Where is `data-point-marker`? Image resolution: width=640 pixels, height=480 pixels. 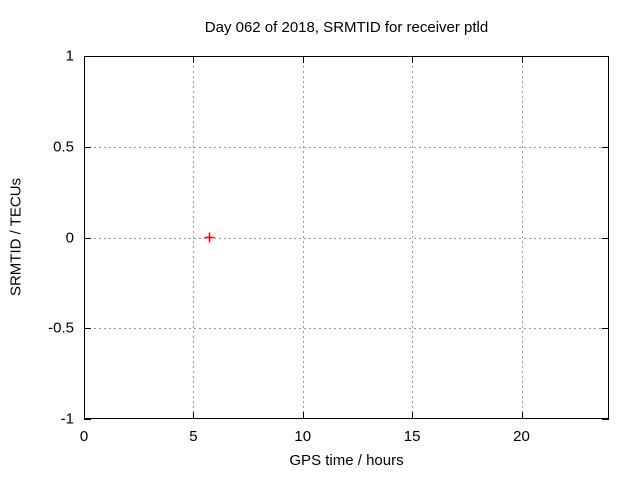
data-point-marker is located at coordinates (209, 237).